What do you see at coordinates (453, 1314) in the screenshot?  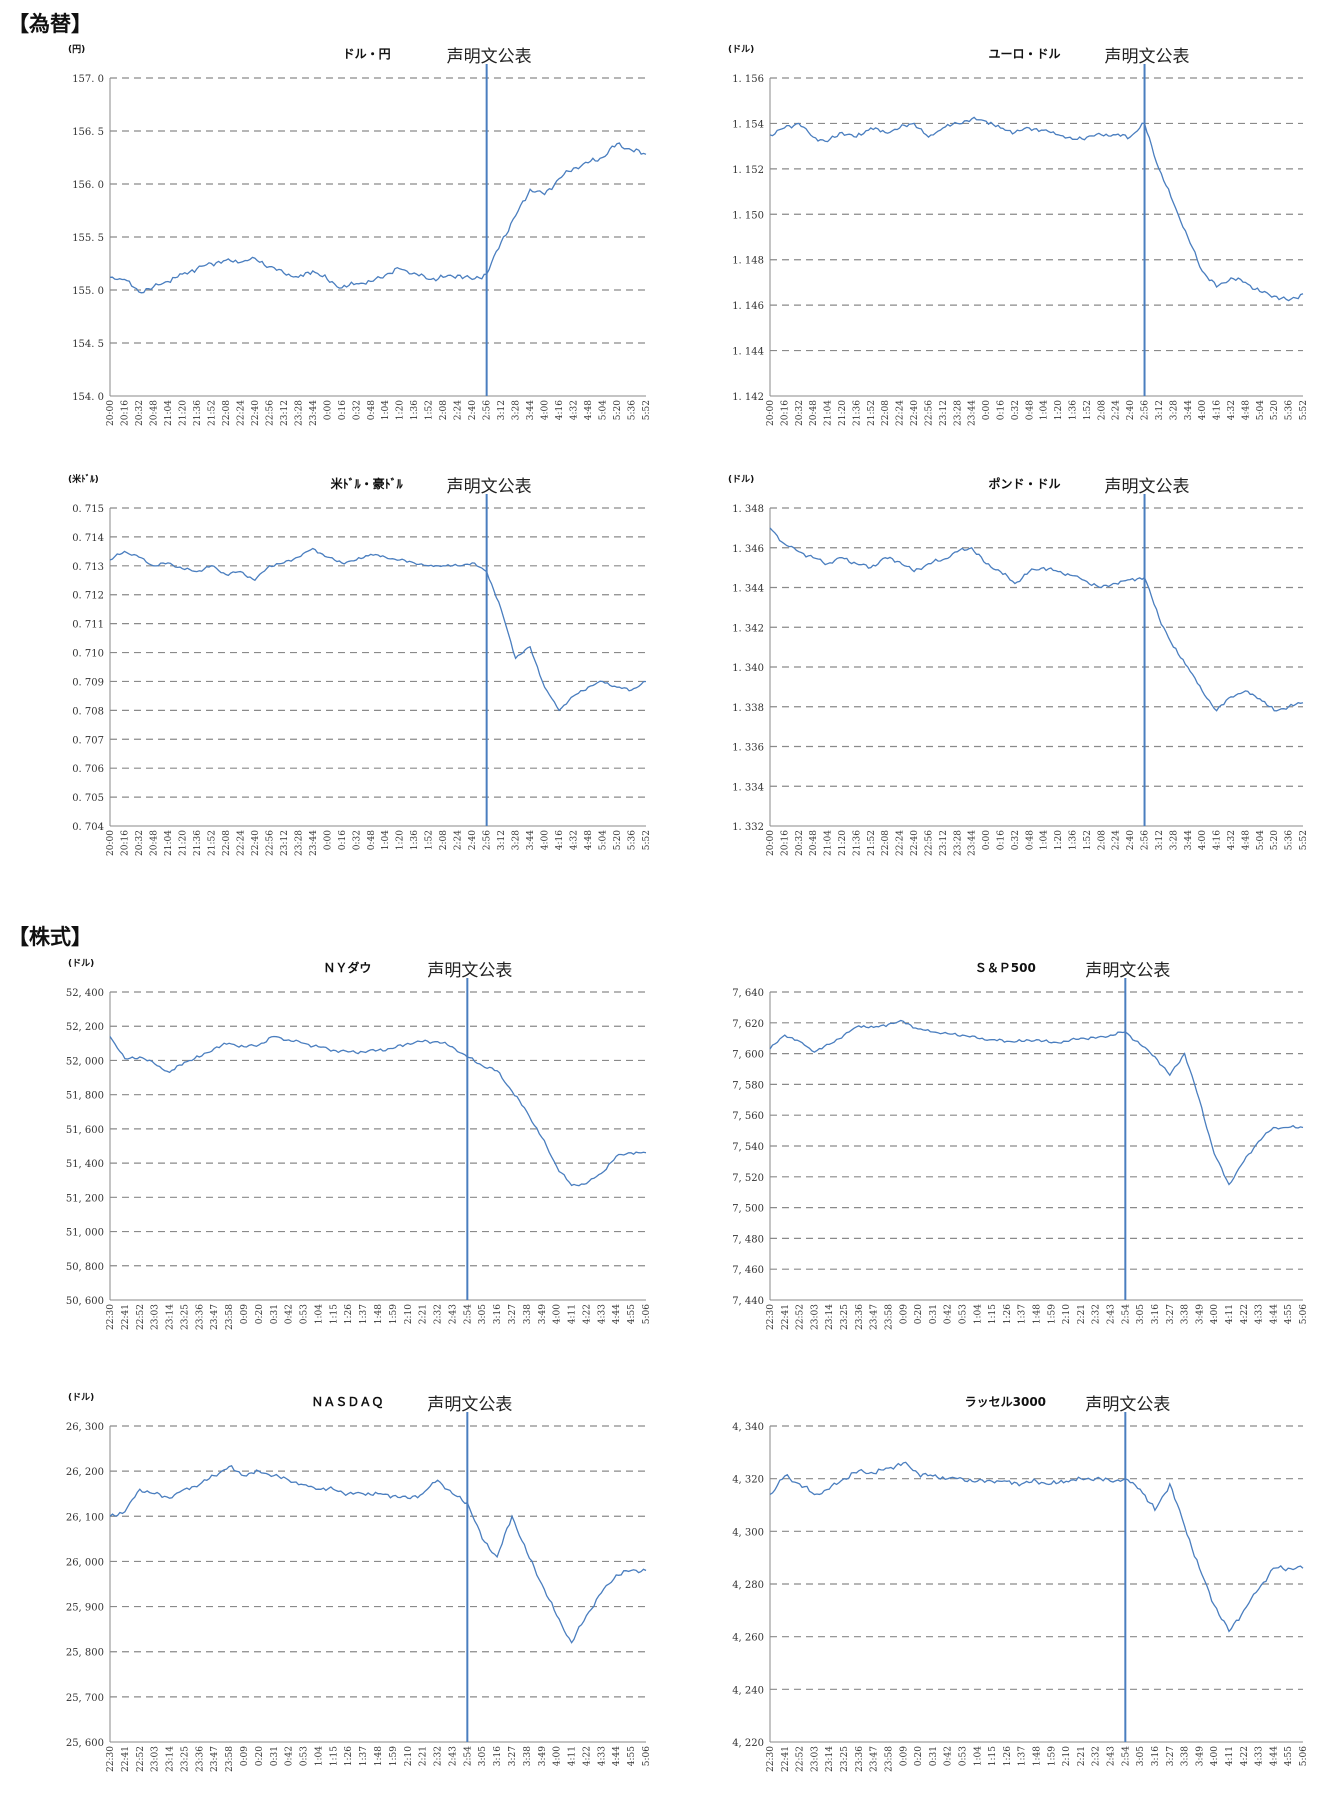 I see `x-tick-label: 2:43` at bounding box center [453, 1314].